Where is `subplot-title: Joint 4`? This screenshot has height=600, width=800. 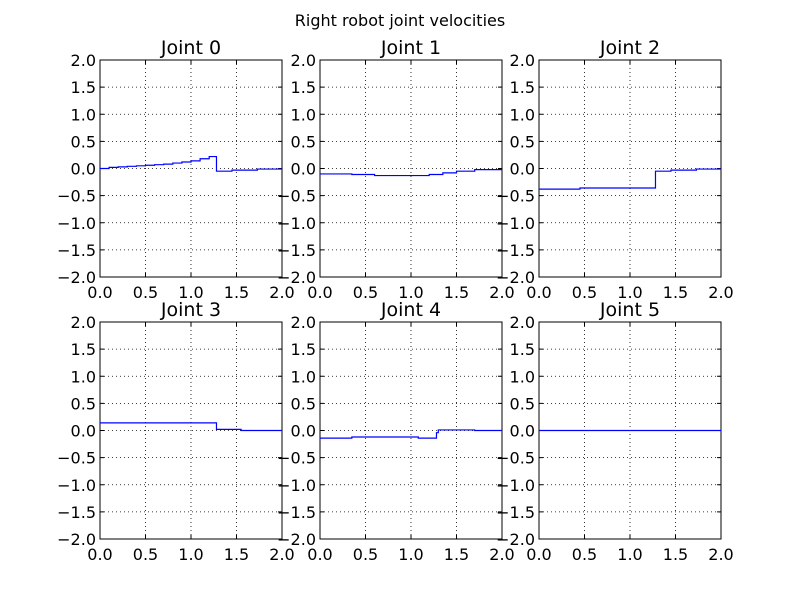 subplot-title: Joint 4 is located at coordinates (410, 310).